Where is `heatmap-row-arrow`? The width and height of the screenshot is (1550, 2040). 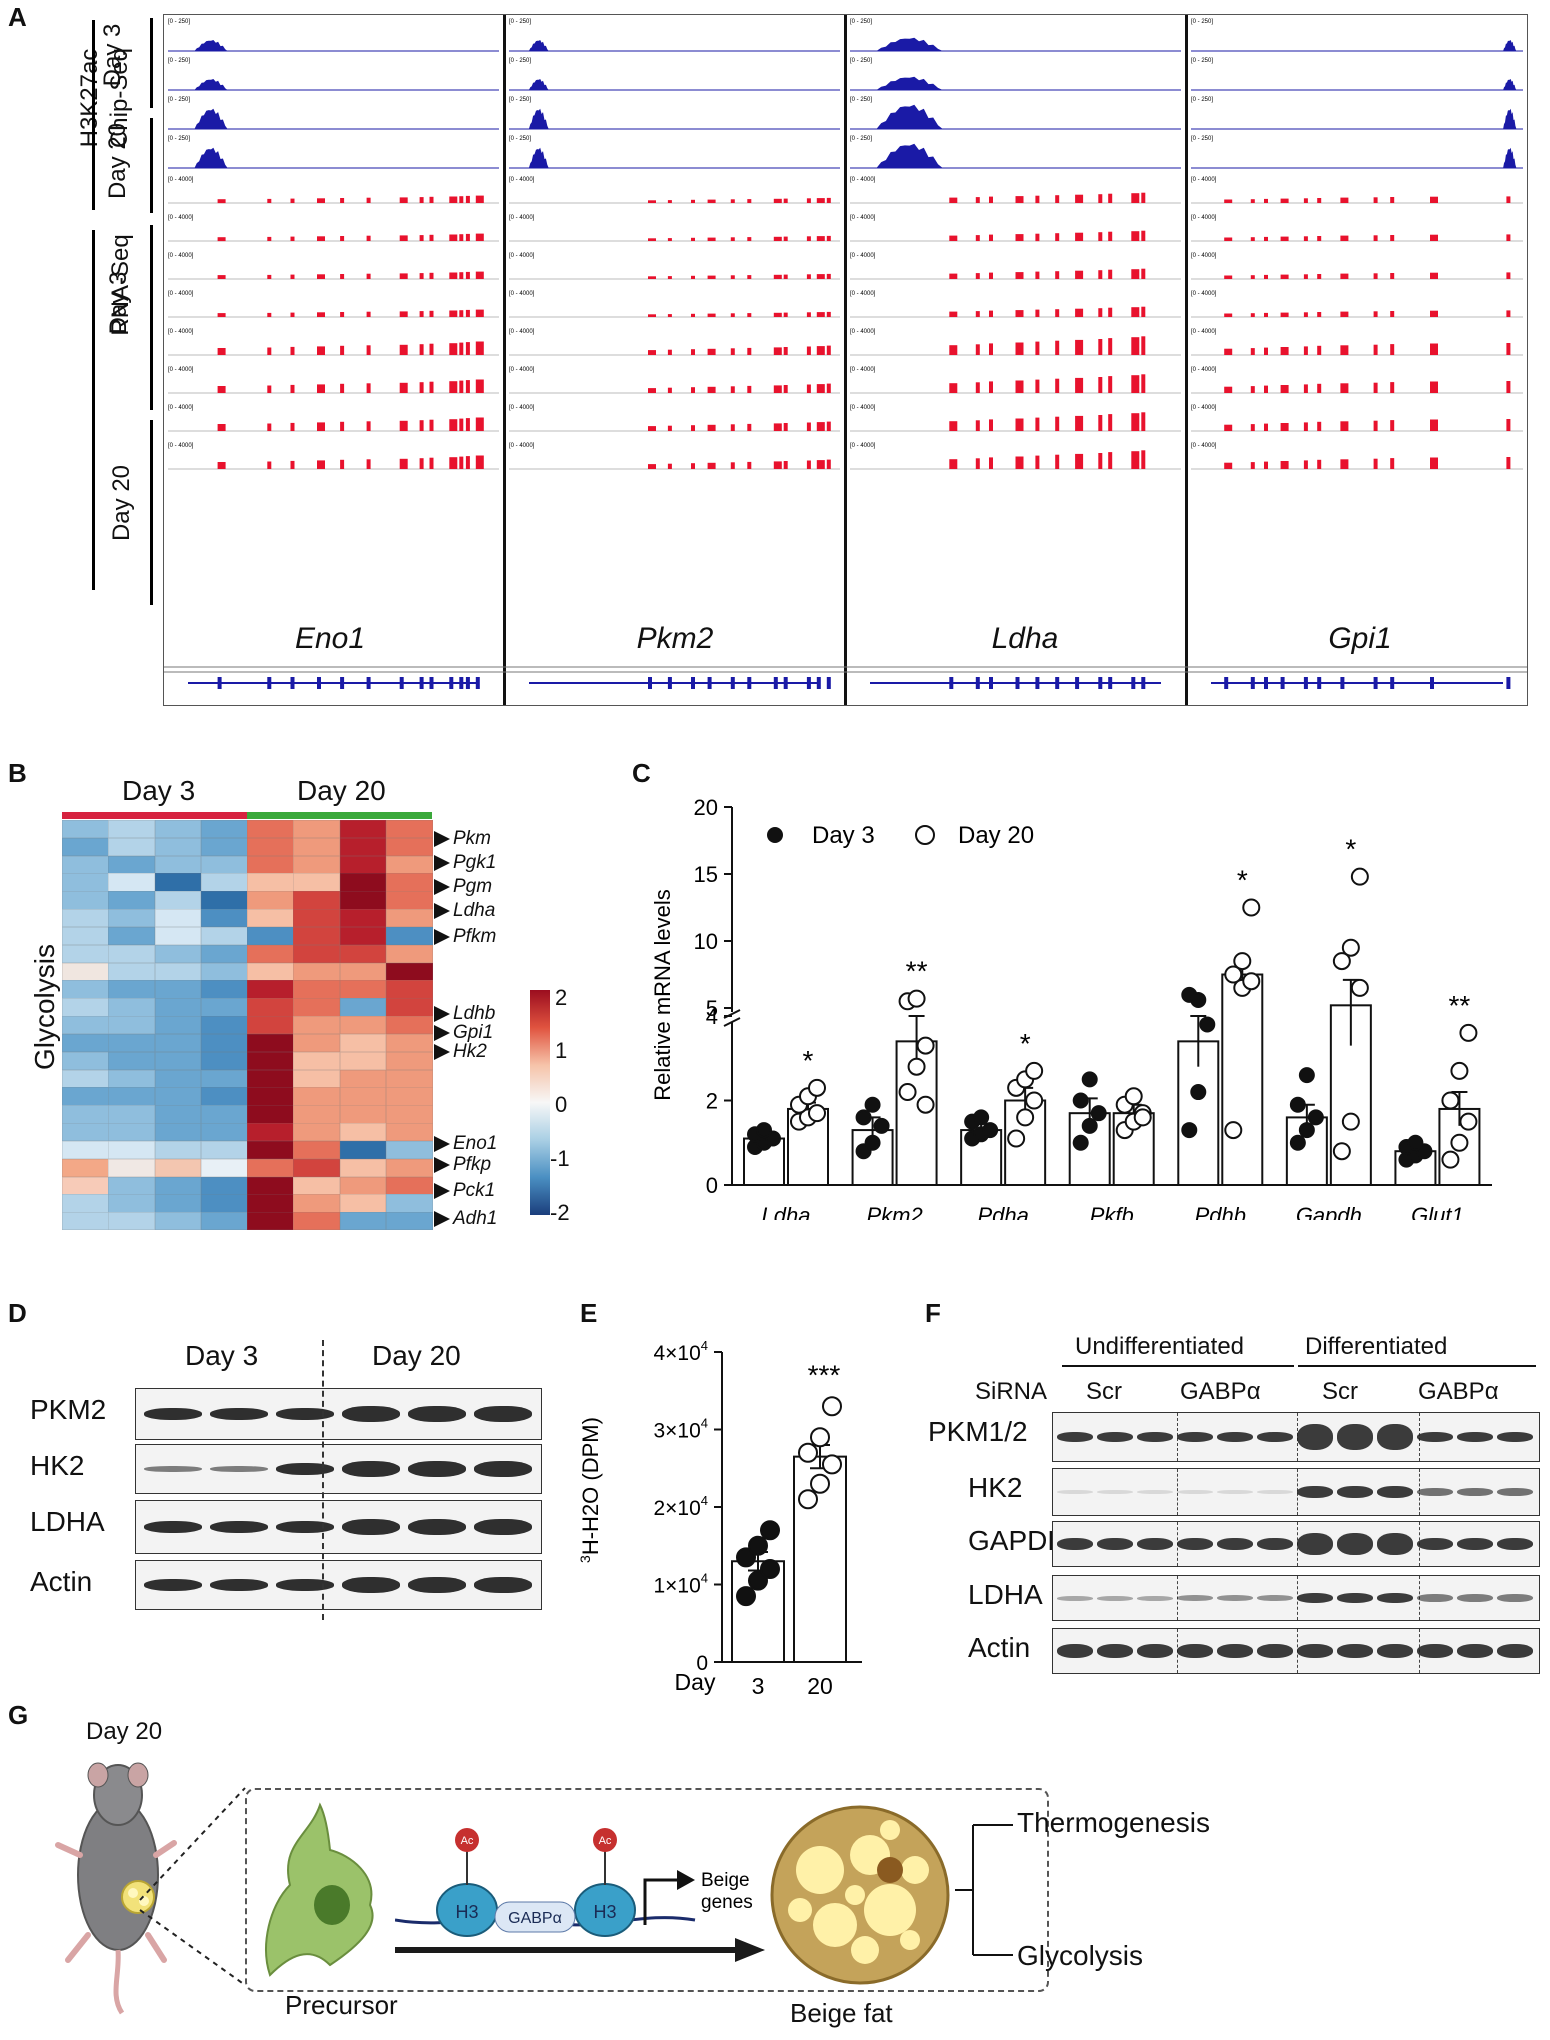
heatmap-row-arrow is located at coordinates (442, 839).